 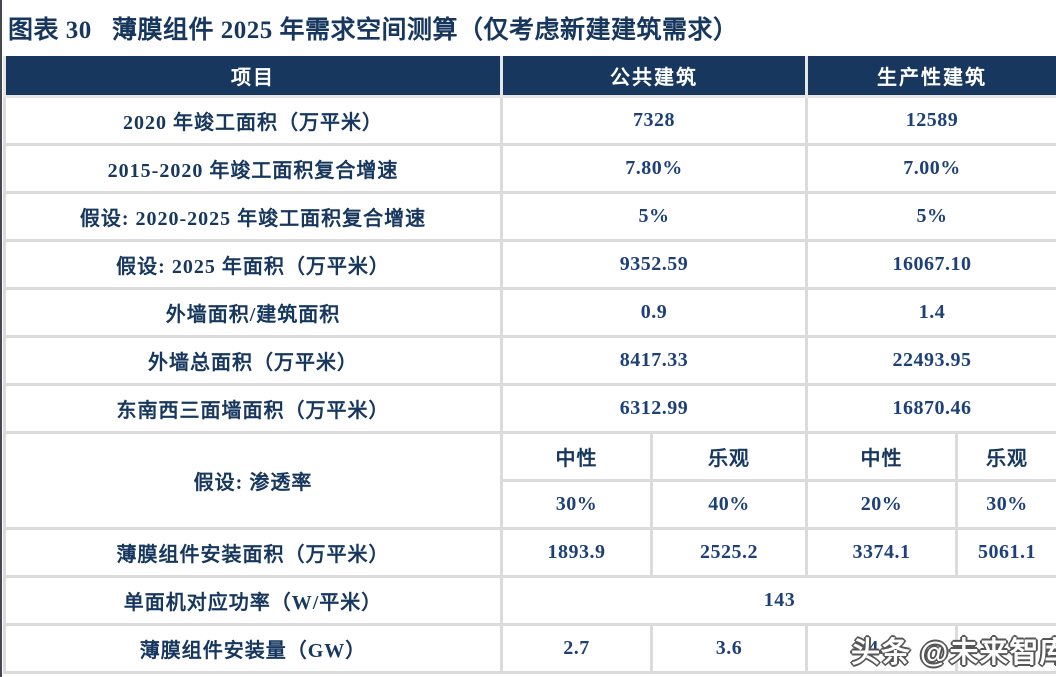 I want to click on table-row-assumed-area-2025: 假设: 2025 年面积（万平米） 9352.59 16067.10, so click(x=529, y=264).